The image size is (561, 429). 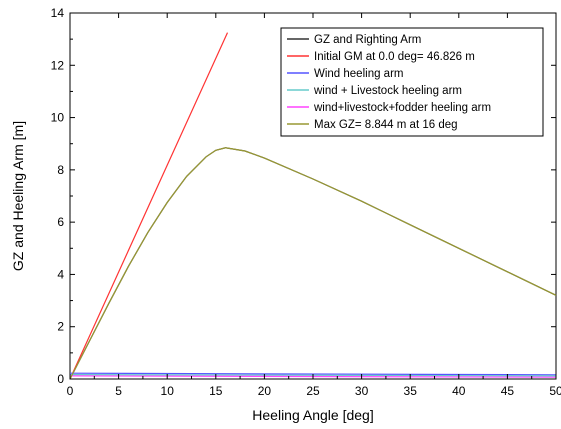 I want to click on legend-box, so click(x=412, y=82).